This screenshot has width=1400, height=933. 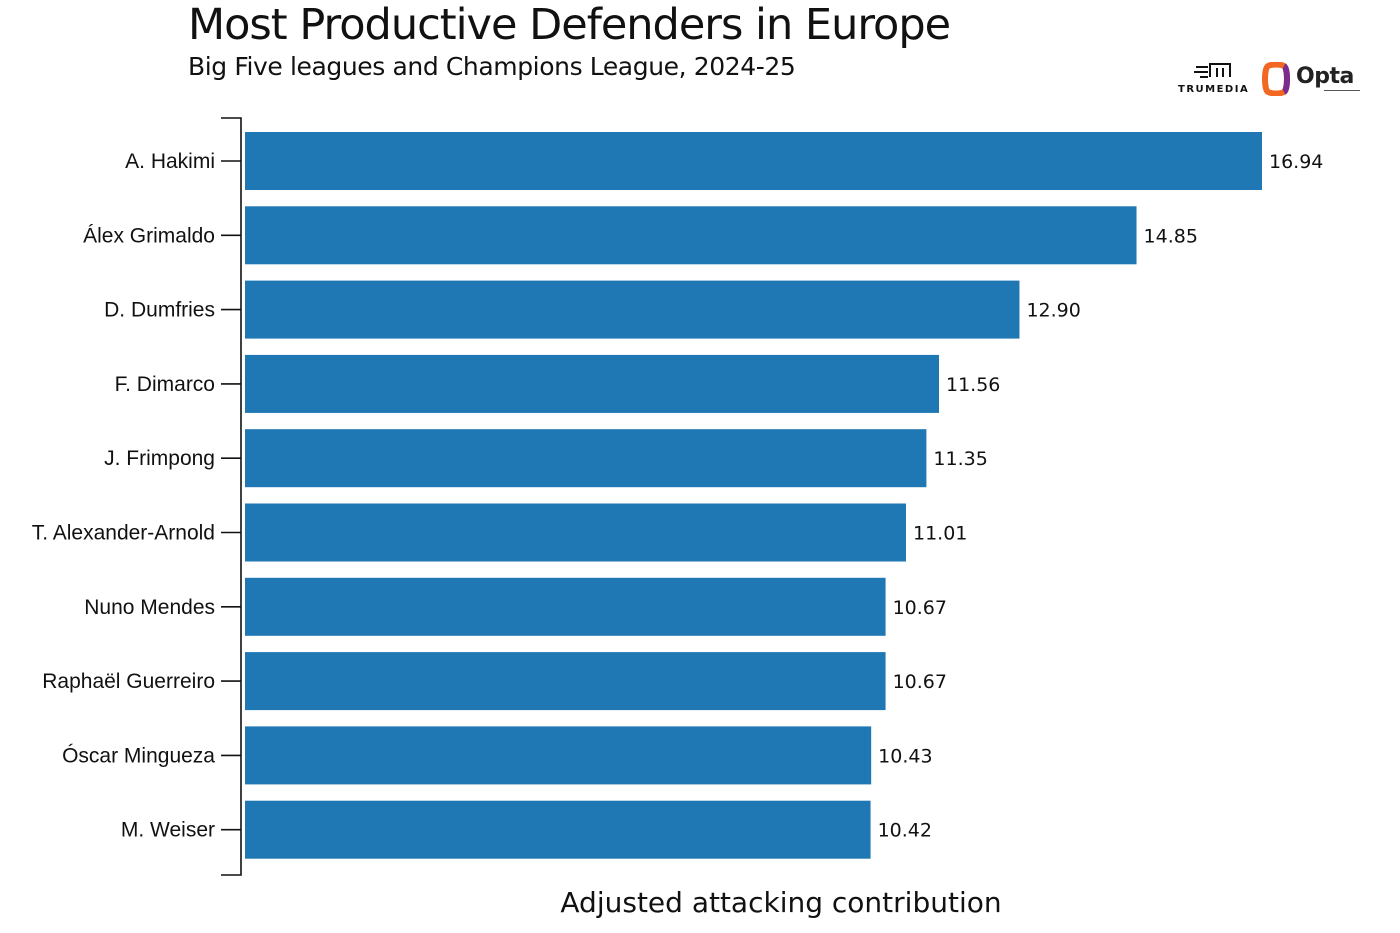 I want to click on value-label: 14.85, so click(x=1171, y=236).